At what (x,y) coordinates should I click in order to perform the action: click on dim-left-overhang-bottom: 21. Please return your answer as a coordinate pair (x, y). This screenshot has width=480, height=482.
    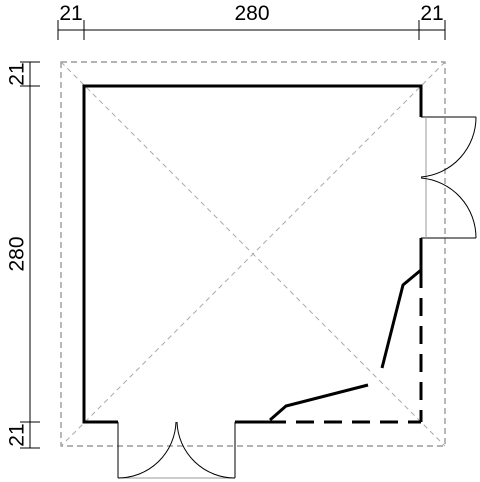
    Looking at the image, I should click on (17, 434).